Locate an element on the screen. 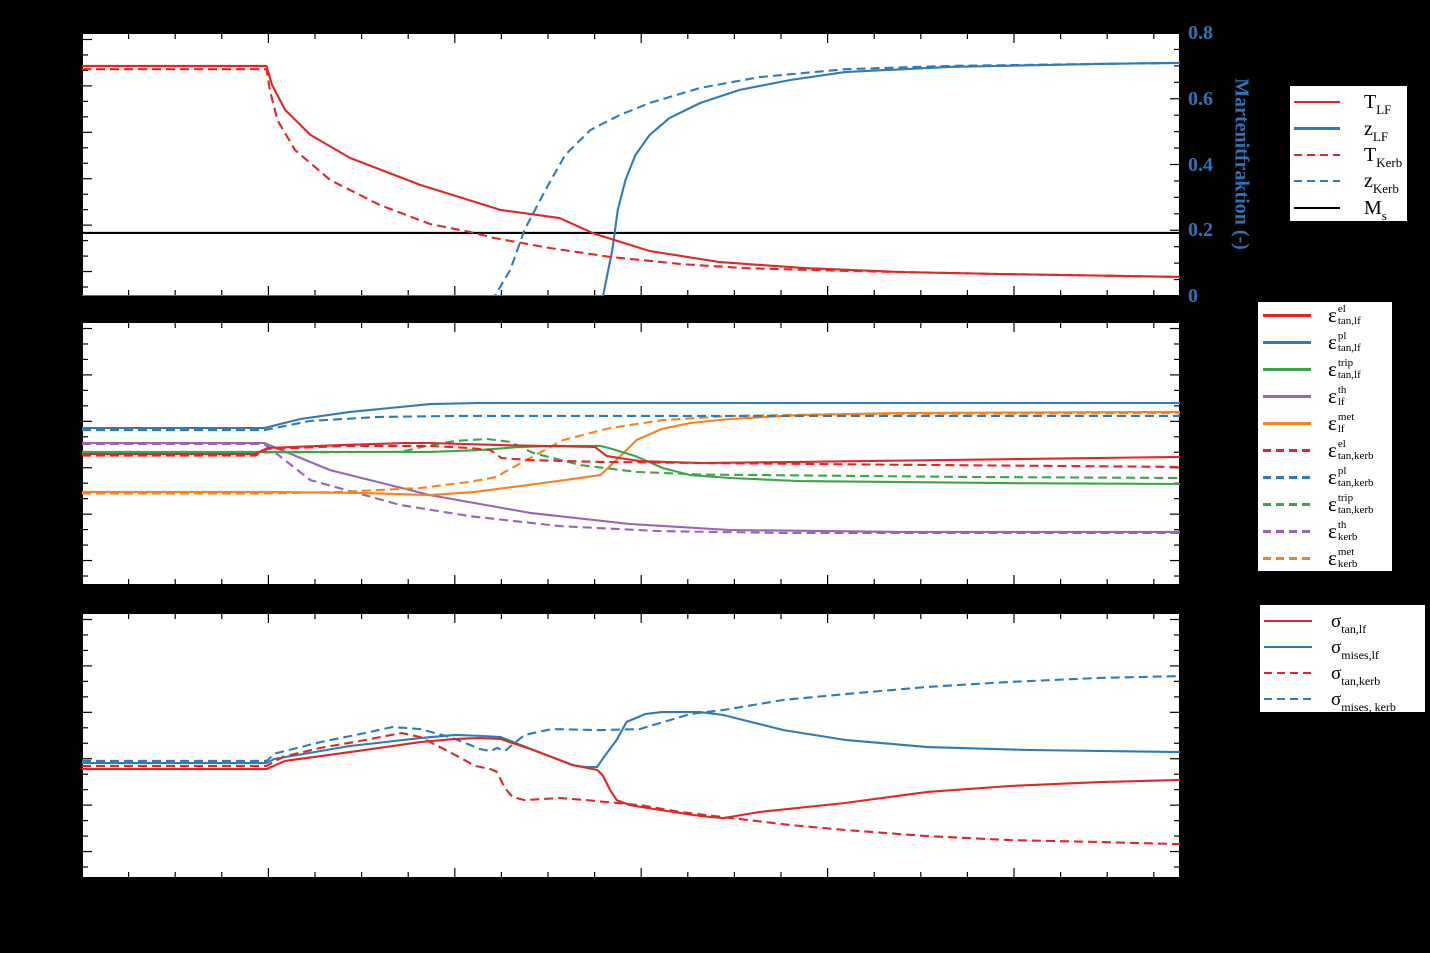  right-axis-title-text: Martenitfraktion (-) is located at coordinates (1241, 164).